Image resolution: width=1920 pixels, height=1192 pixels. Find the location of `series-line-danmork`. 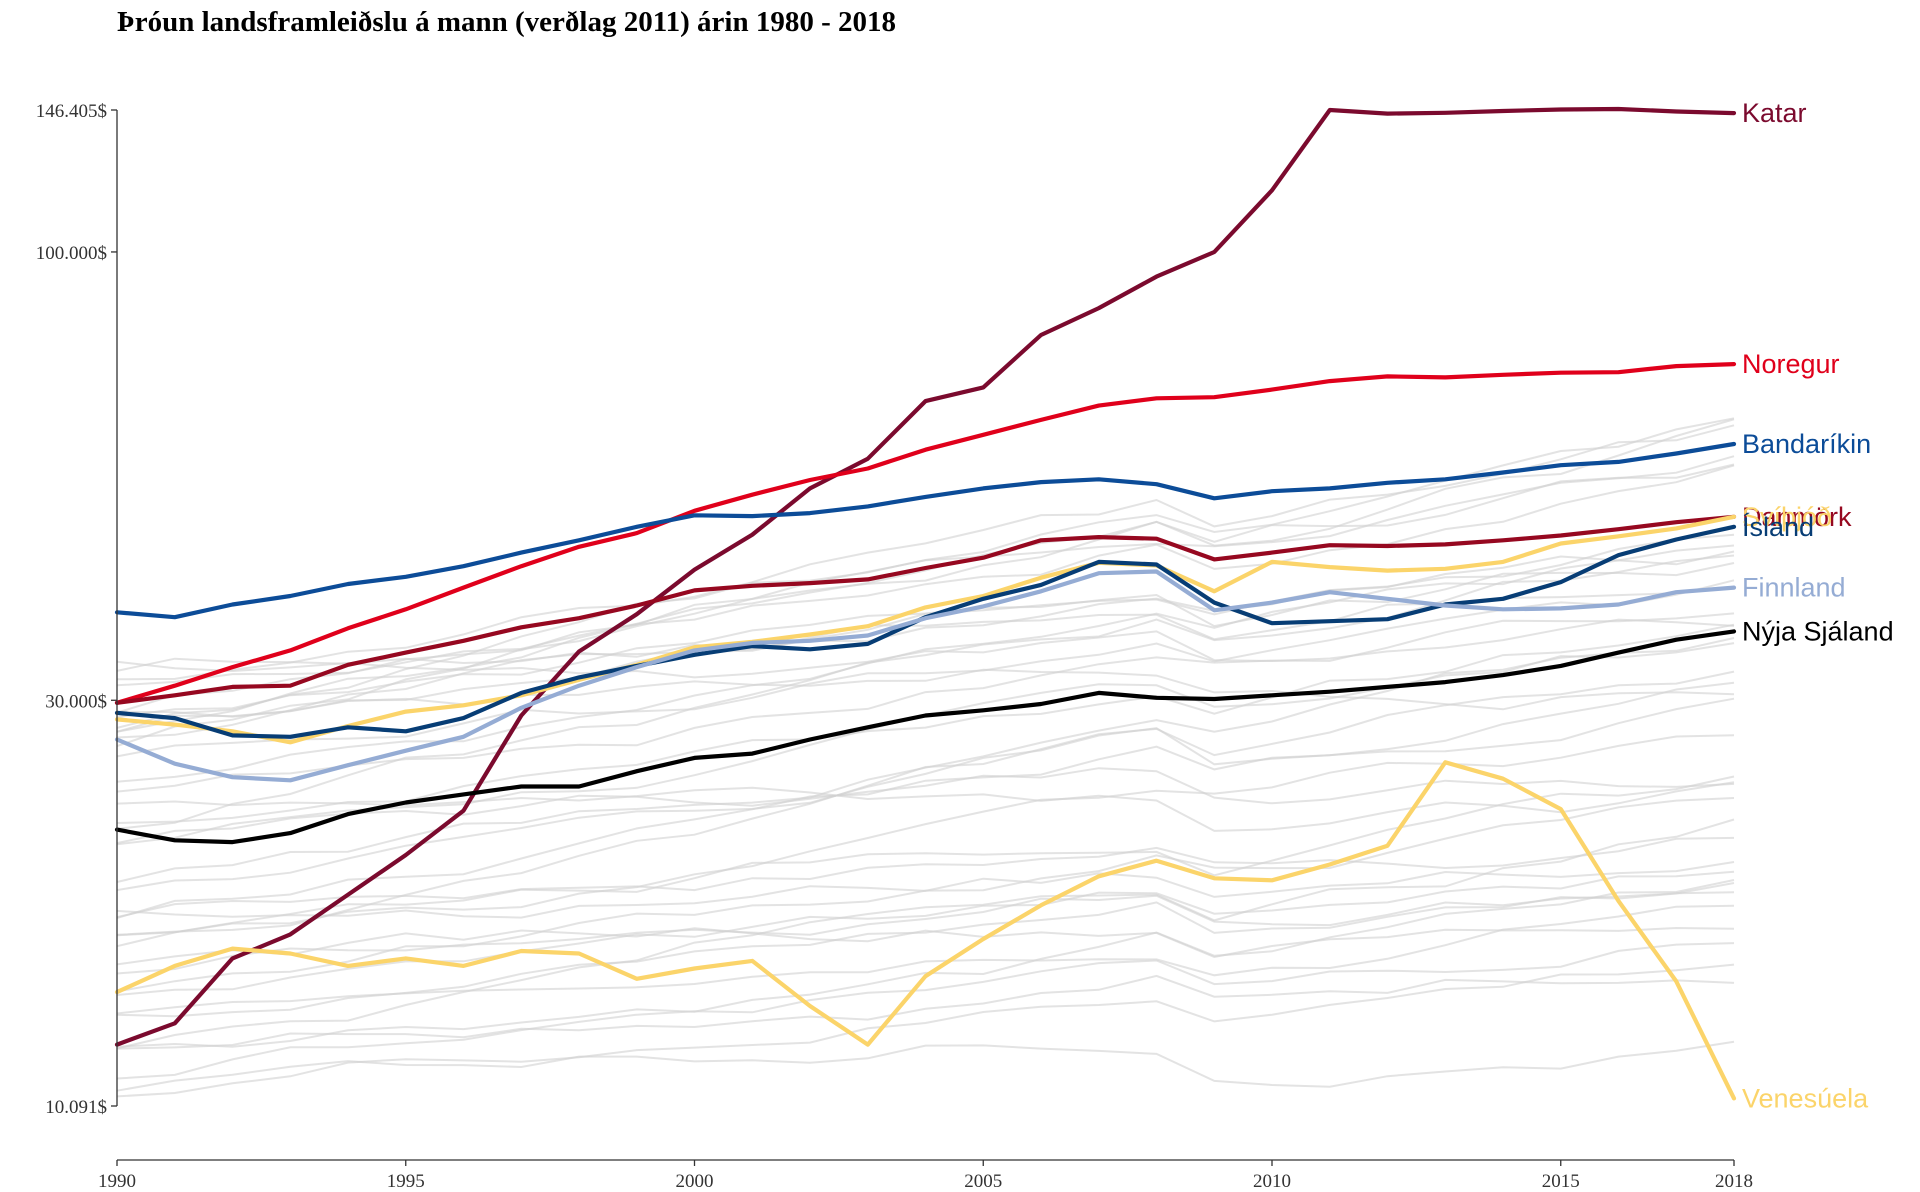

series-line-danmork is located at coordinates (925, 609).